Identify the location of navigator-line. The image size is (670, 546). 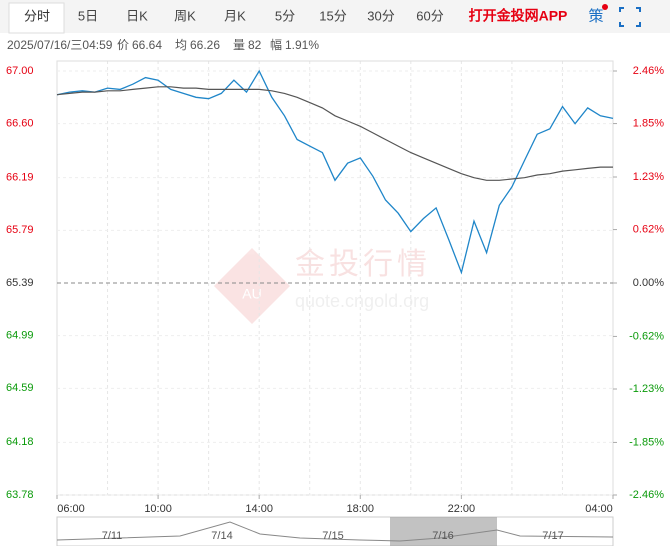
(335, 531).